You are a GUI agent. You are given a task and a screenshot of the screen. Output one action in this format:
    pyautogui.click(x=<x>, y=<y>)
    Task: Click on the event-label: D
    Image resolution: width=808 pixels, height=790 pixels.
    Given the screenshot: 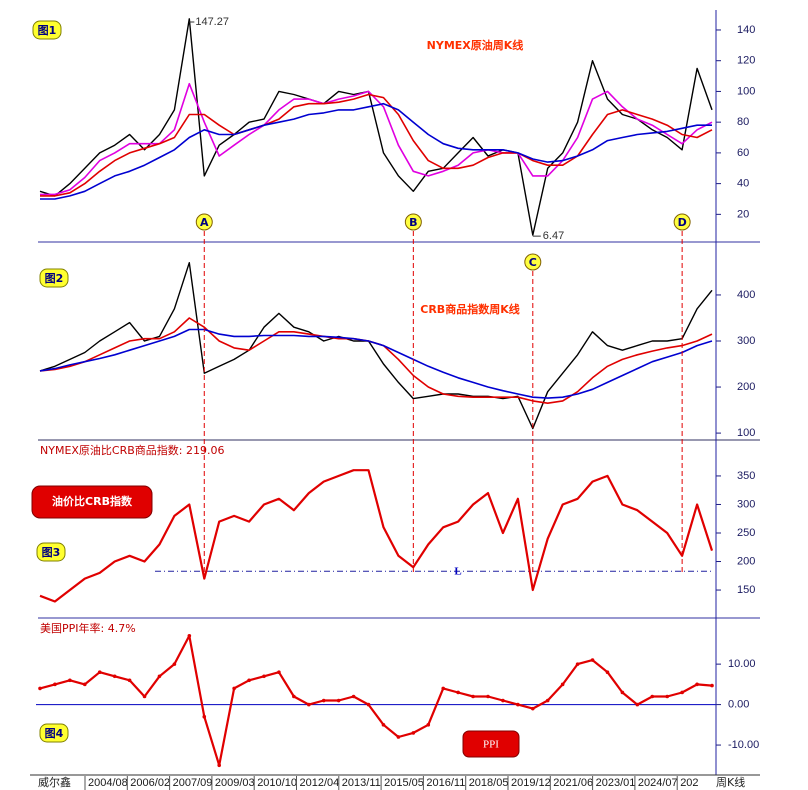 What is the action you would take?
    pyautogui.click(x=682, y=222)
    